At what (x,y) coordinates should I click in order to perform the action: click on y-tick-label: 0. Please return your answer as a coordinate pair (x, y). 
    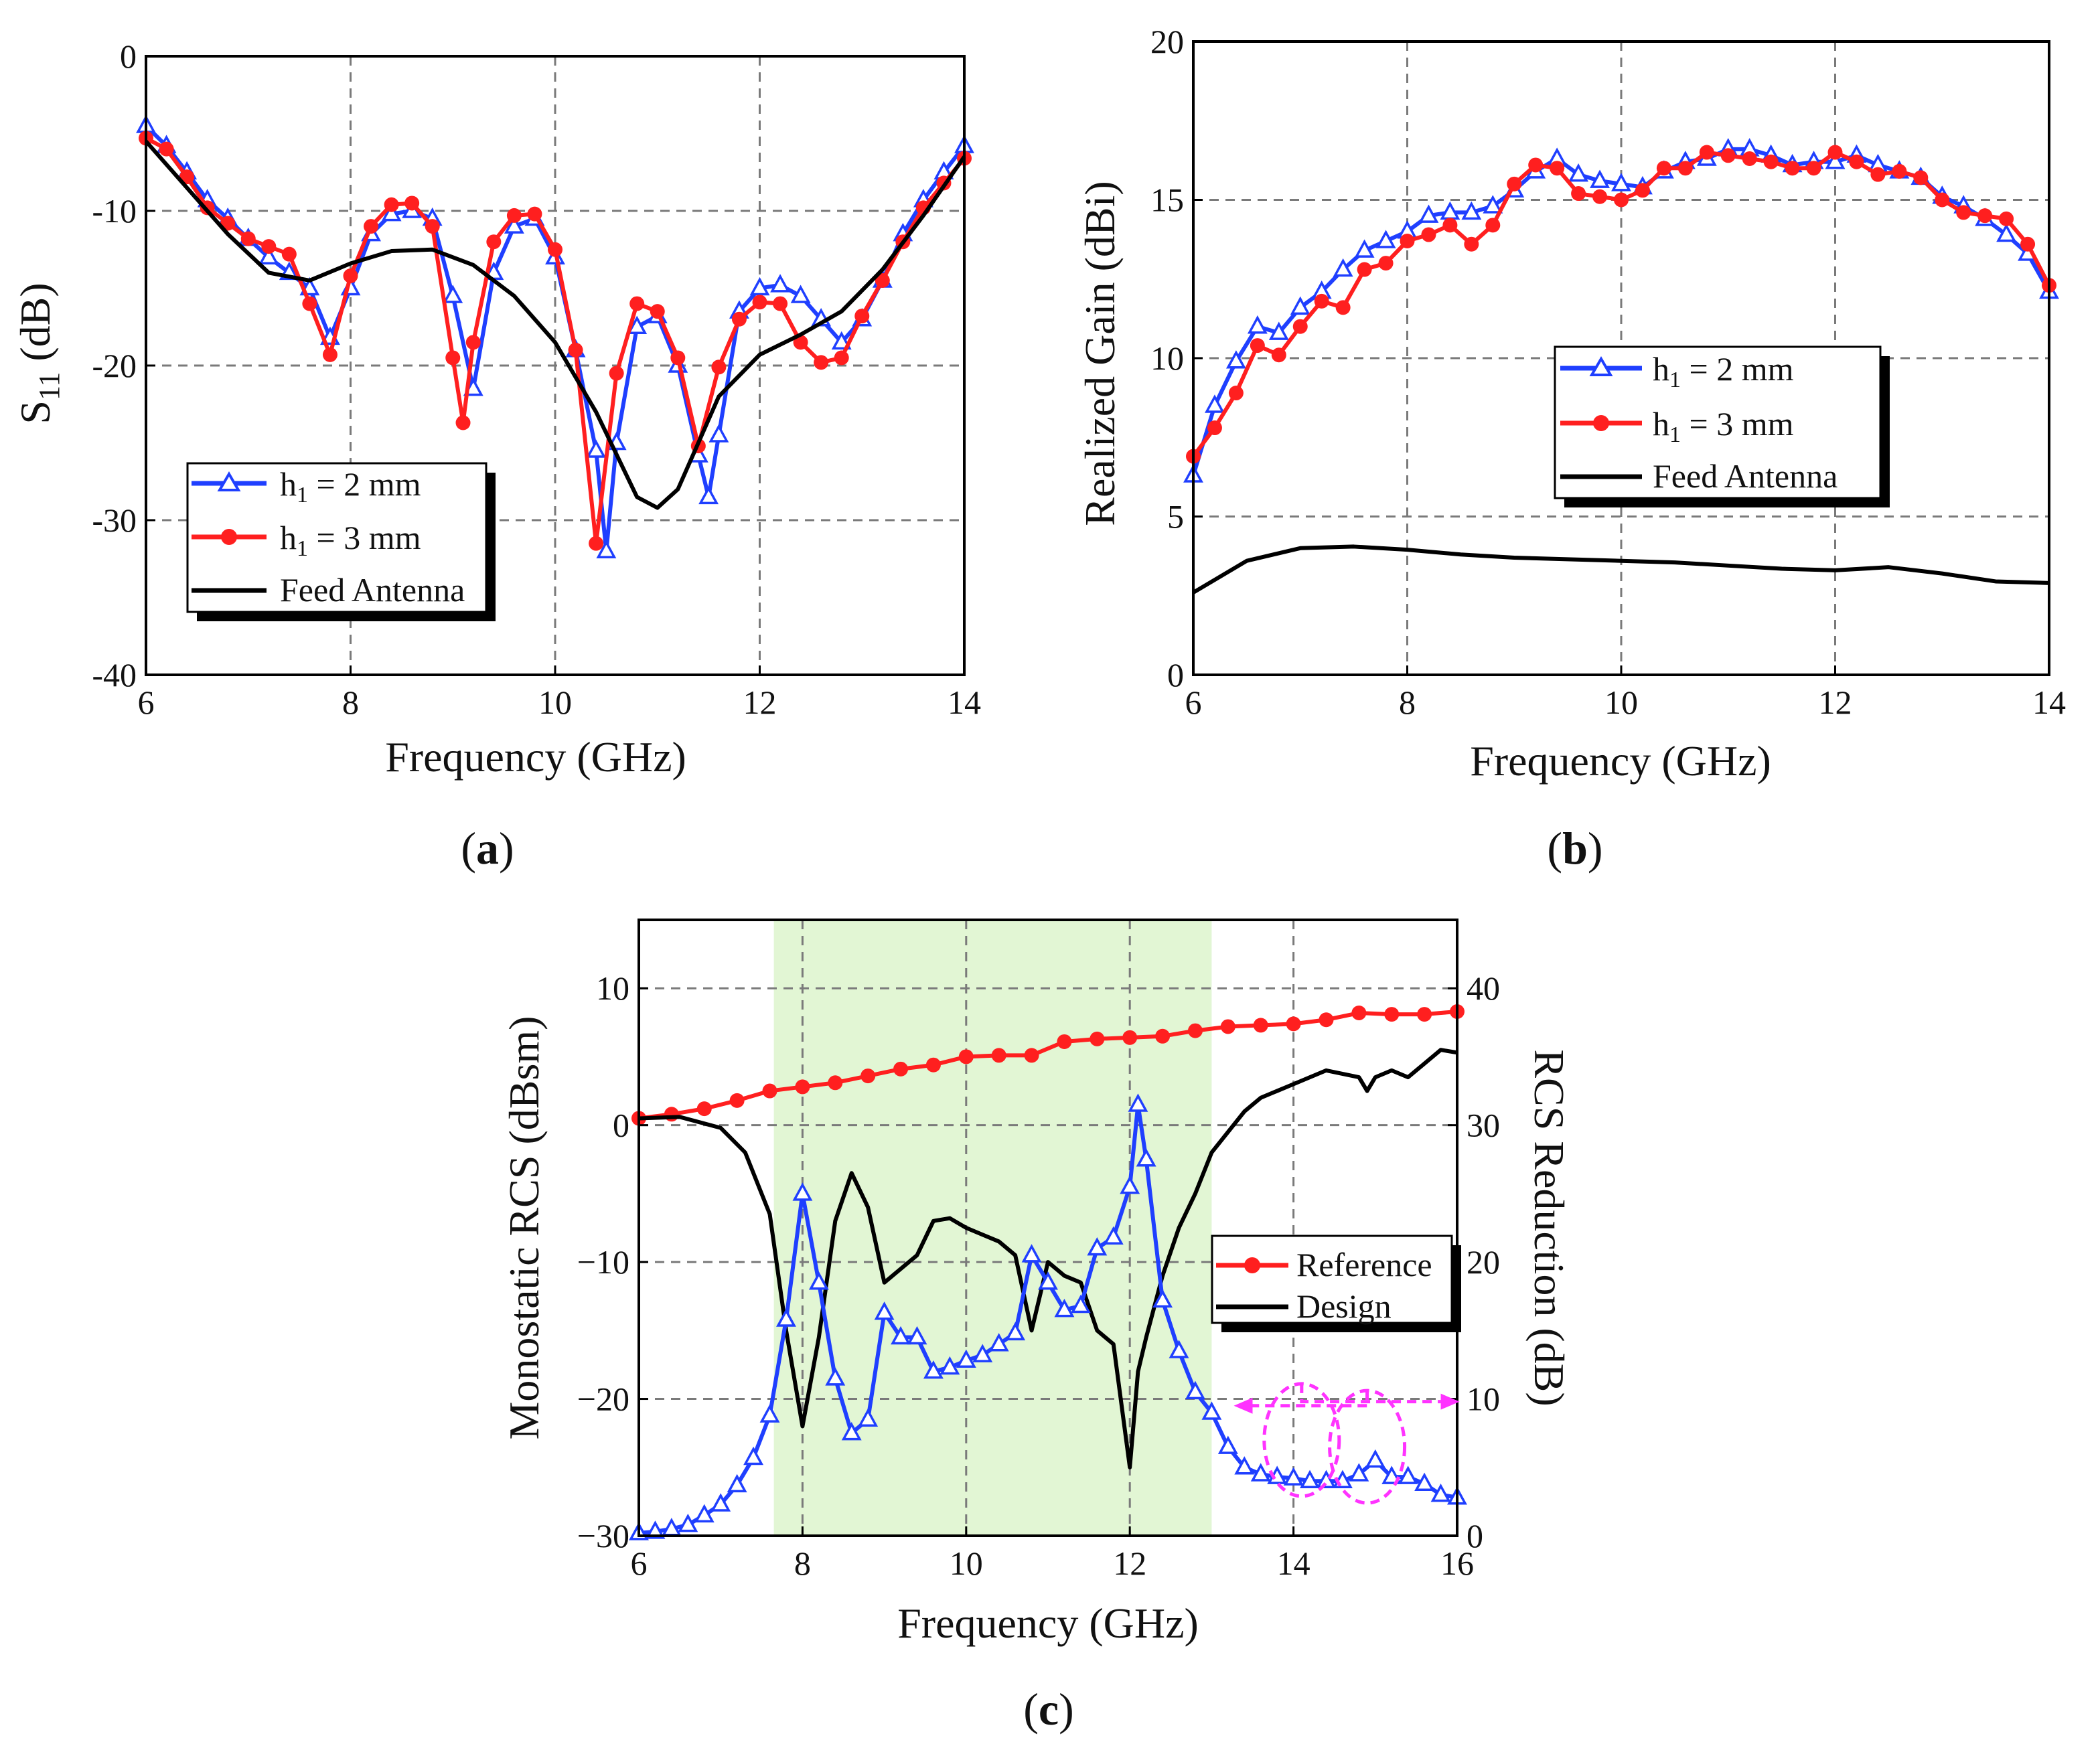
    Looking at the image, I should click on (621, 1125).